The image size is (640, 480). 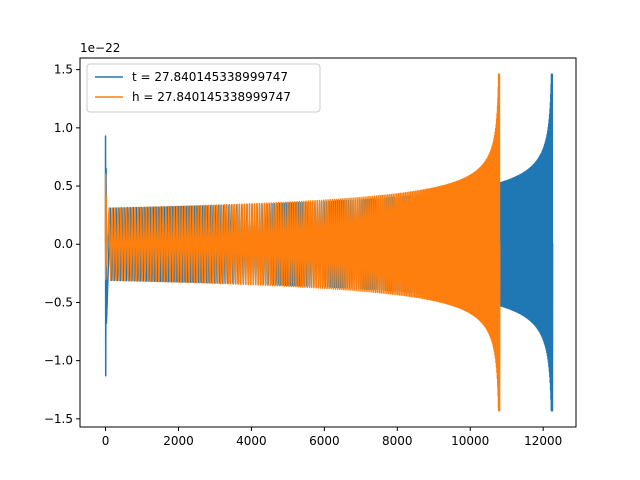 I want to click on y-tick-label: −1.5, so click(x=58, y=419).